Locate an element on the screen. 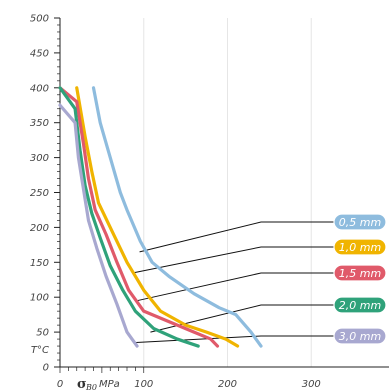 The height and width of the screenshot is (392, 389). y-tick-label: 400 is located at coordinates (39, 88).